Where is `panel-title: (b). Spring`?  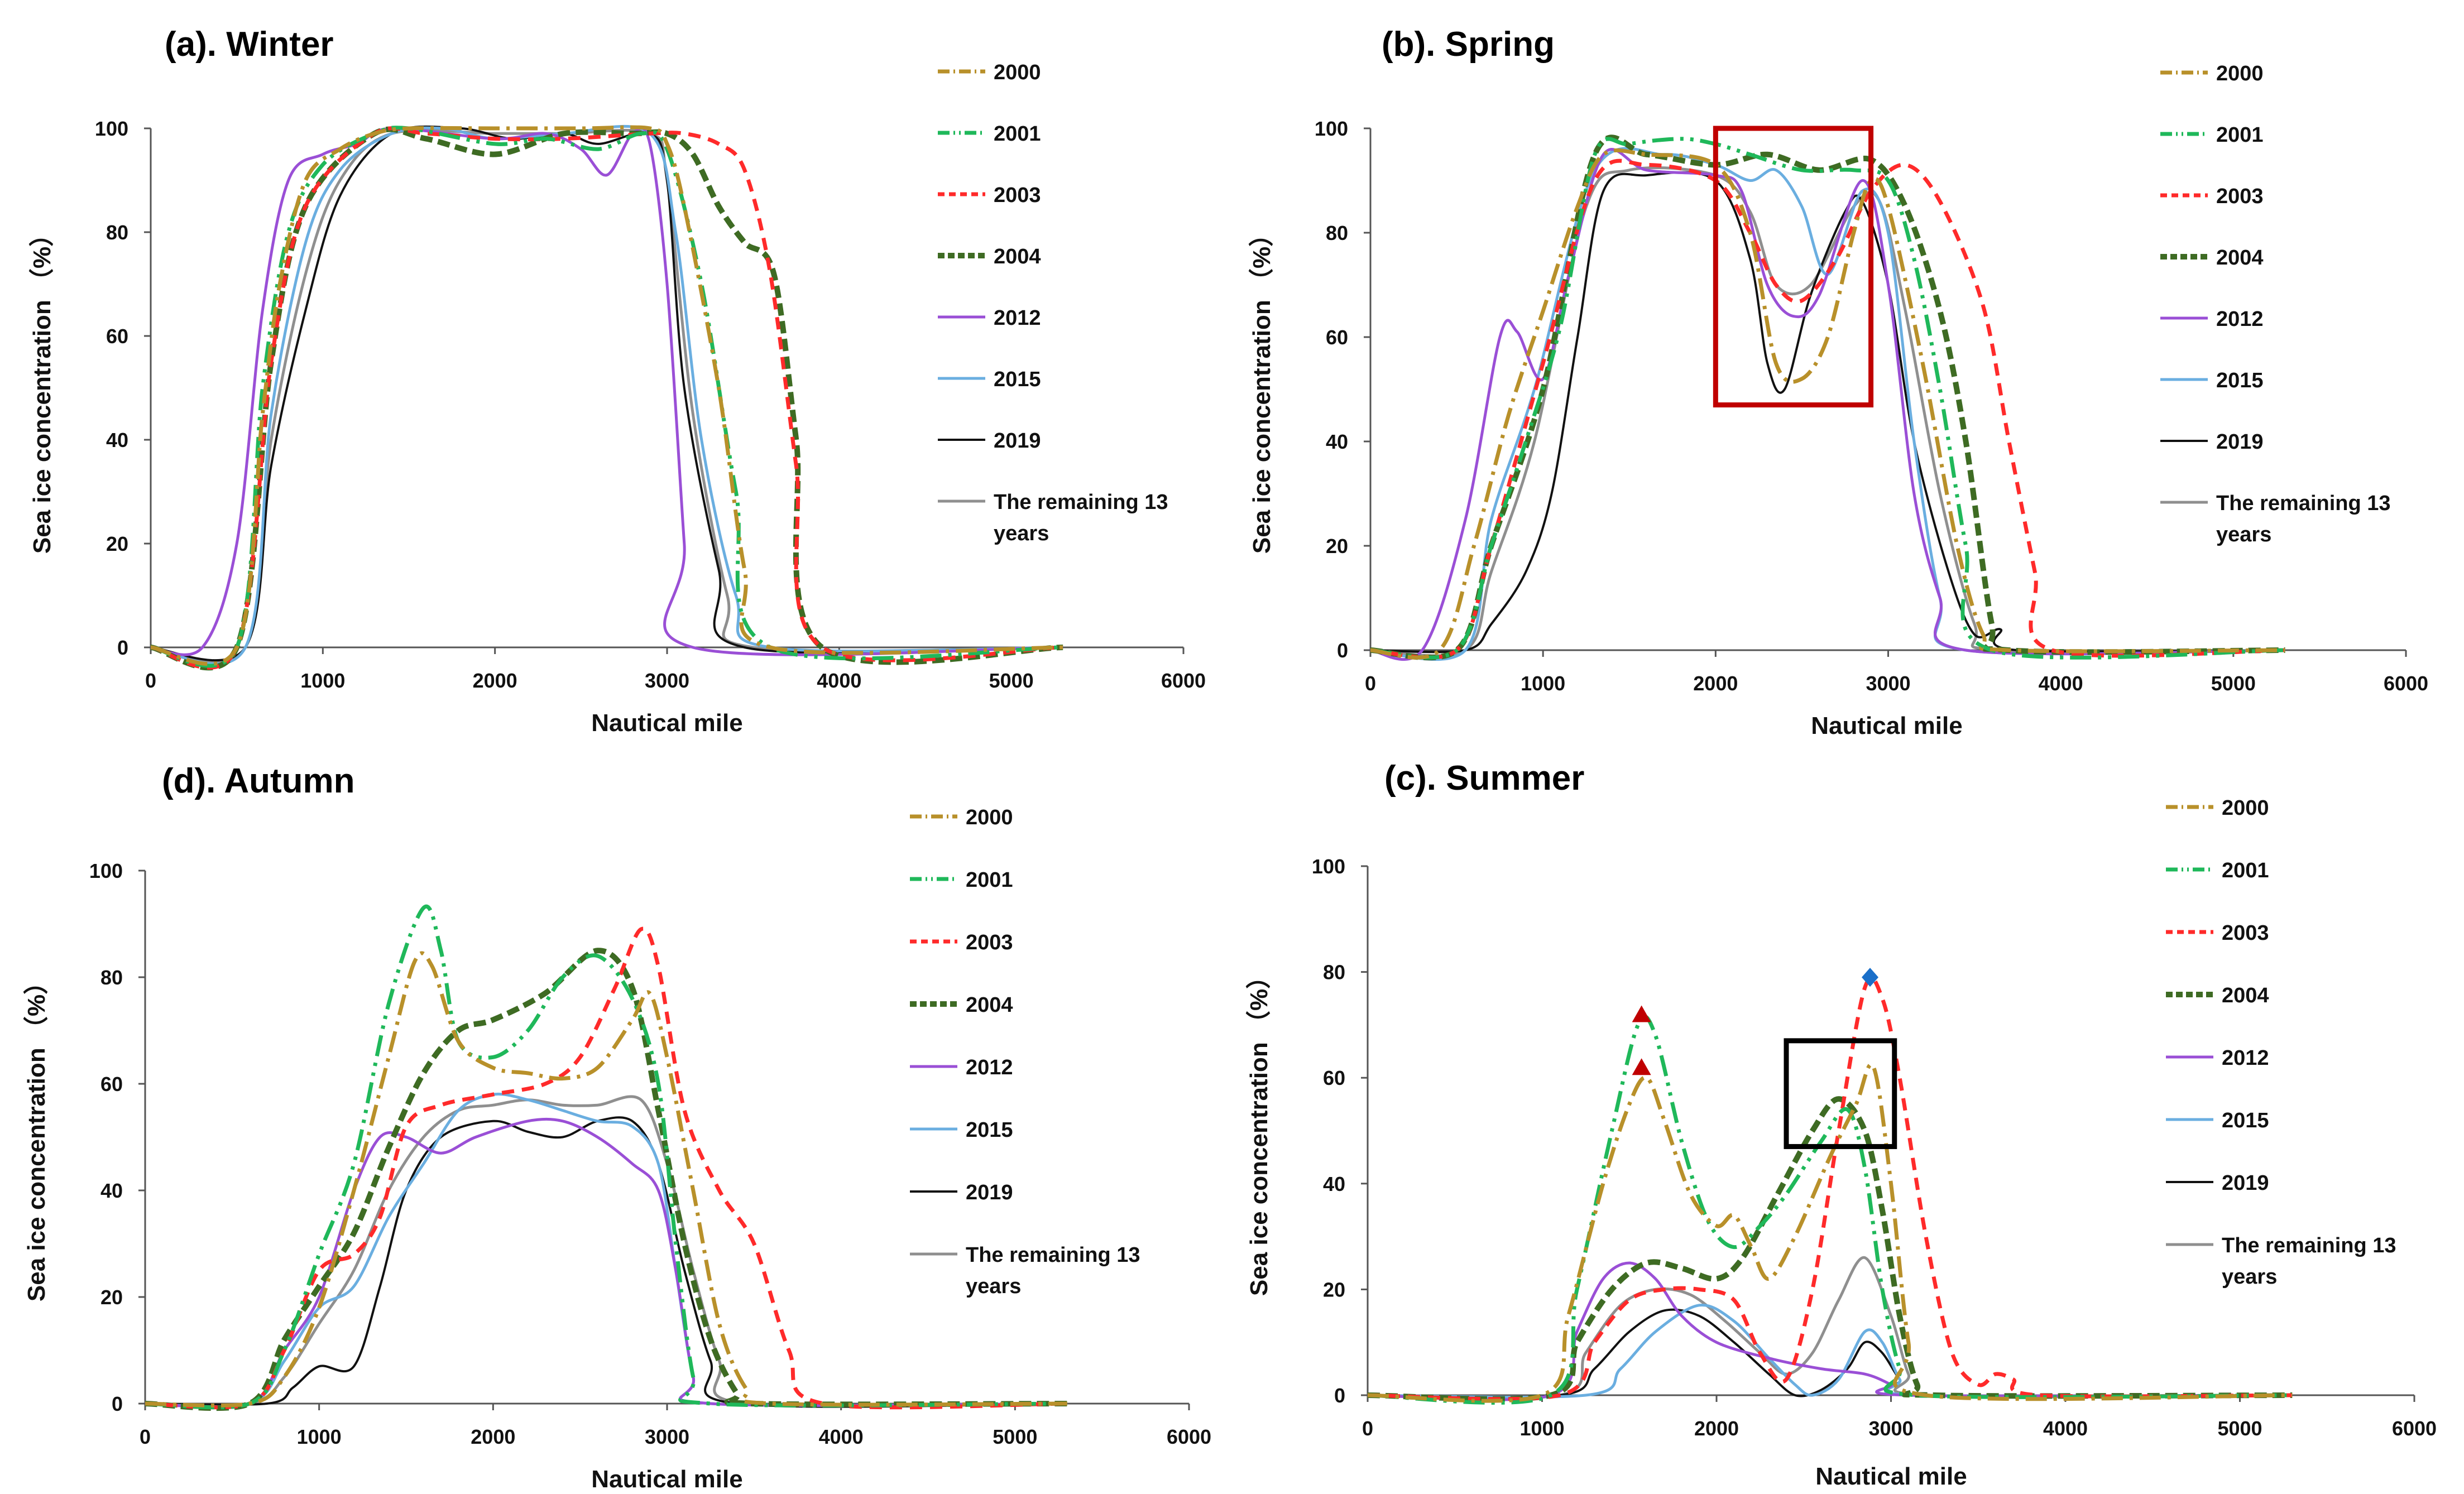
panel-title: (b). Spring is located at coordinates (1468, 44).